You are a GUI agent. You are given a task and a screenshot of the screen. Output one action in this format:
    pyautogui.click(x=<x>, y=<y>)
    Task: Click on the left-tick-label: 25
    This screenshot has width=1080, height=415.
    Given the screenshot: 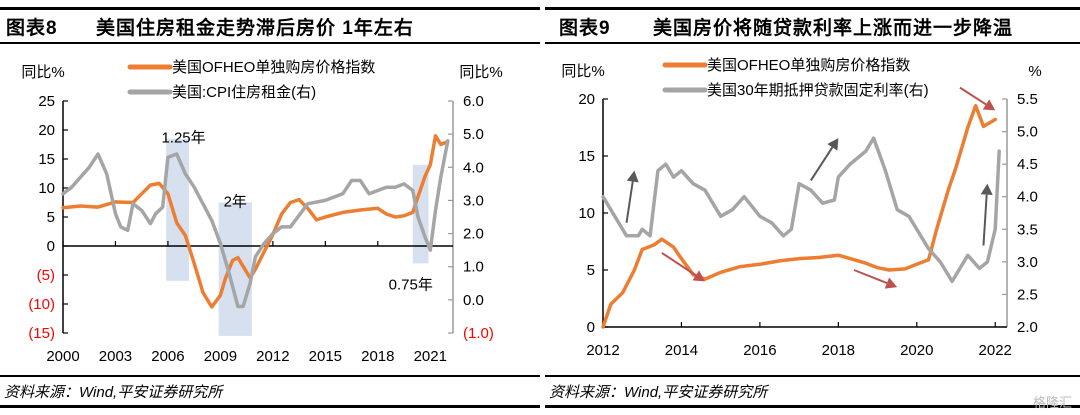 What is the action you would take?
    pyautogui.click(x=46, y=101)
    